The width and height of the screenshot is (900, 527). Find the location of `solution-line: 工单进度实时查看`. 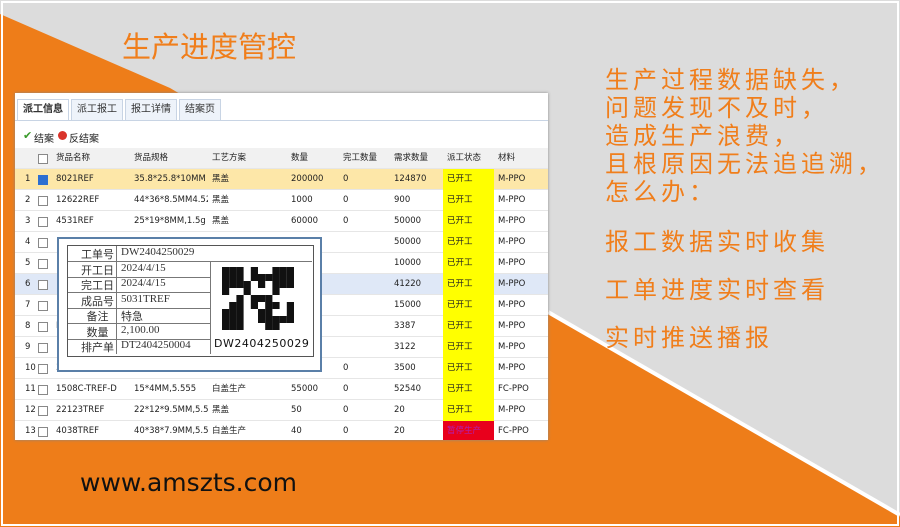

solution-line: 工单进度实时查看 is located at coordinates (717, 291).